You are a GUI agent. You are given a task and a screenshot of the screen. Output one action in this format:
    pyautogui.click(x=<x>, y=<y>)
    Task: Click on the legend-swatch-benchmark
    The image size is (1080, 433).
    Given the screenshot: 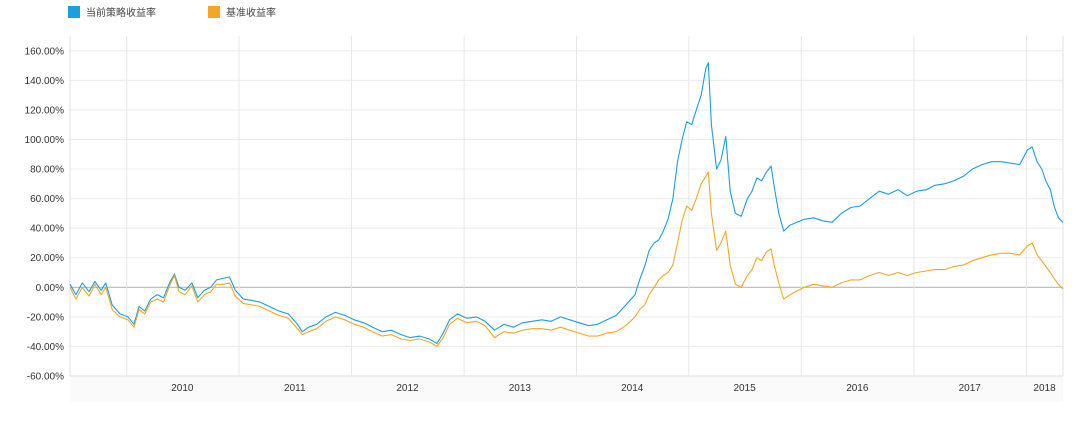 What is the action you would take?
    pyautogui.click(x=214, y=12)
    